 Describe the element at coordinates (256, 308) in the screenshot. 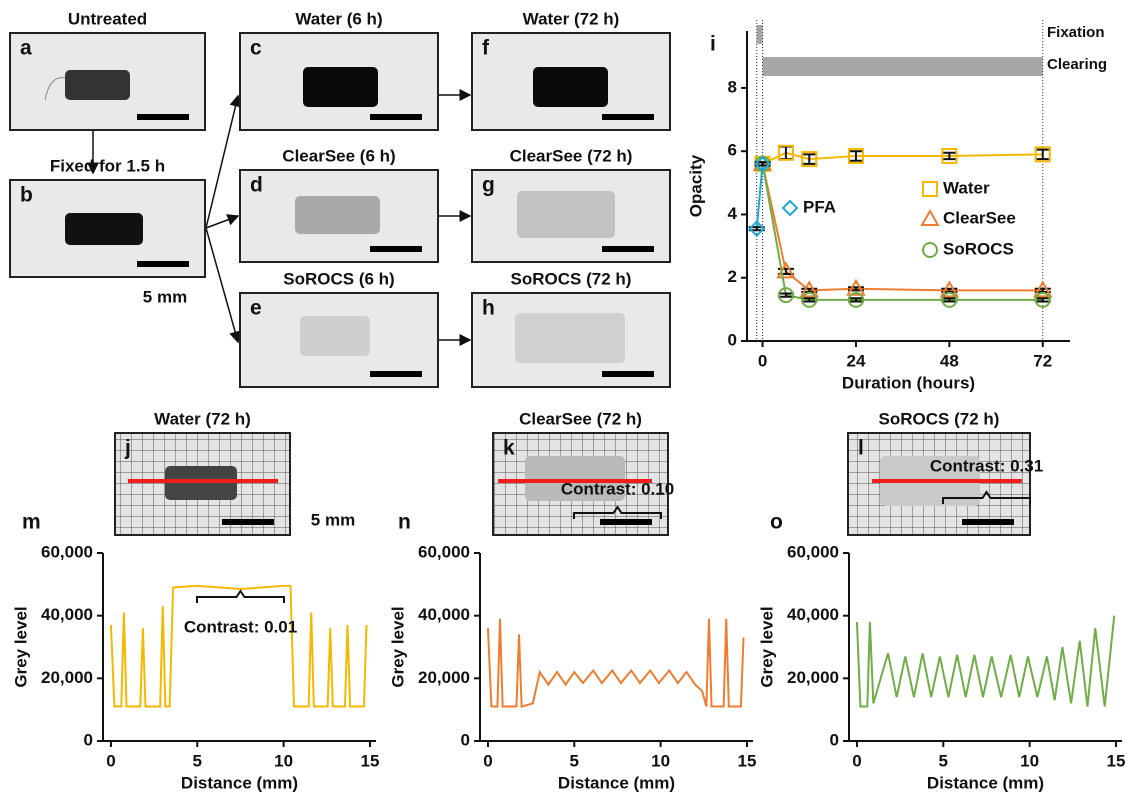

I see `panel-letter: e` at that location.